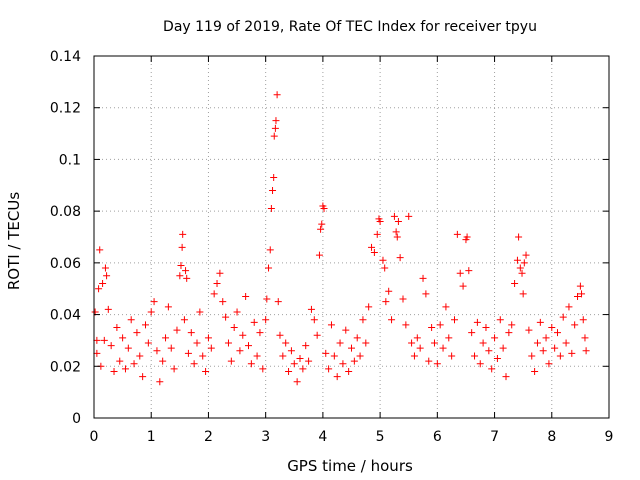 The height and width of the screenshot is (480, 640). Describe the element at coordinates (494, 437) in the screenshot. I see `x-tick-label: 7` at that location.